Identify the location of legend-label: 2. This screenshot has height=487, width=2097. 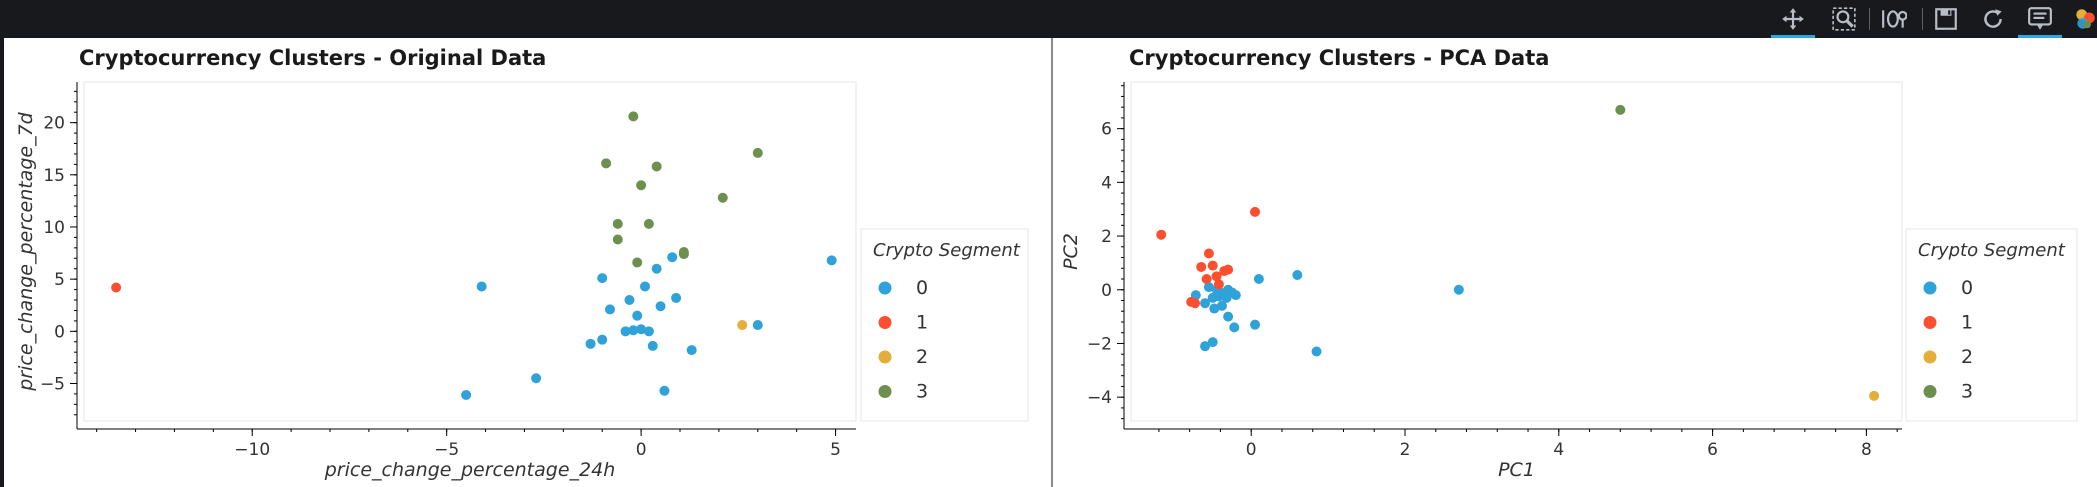
(922, 357).